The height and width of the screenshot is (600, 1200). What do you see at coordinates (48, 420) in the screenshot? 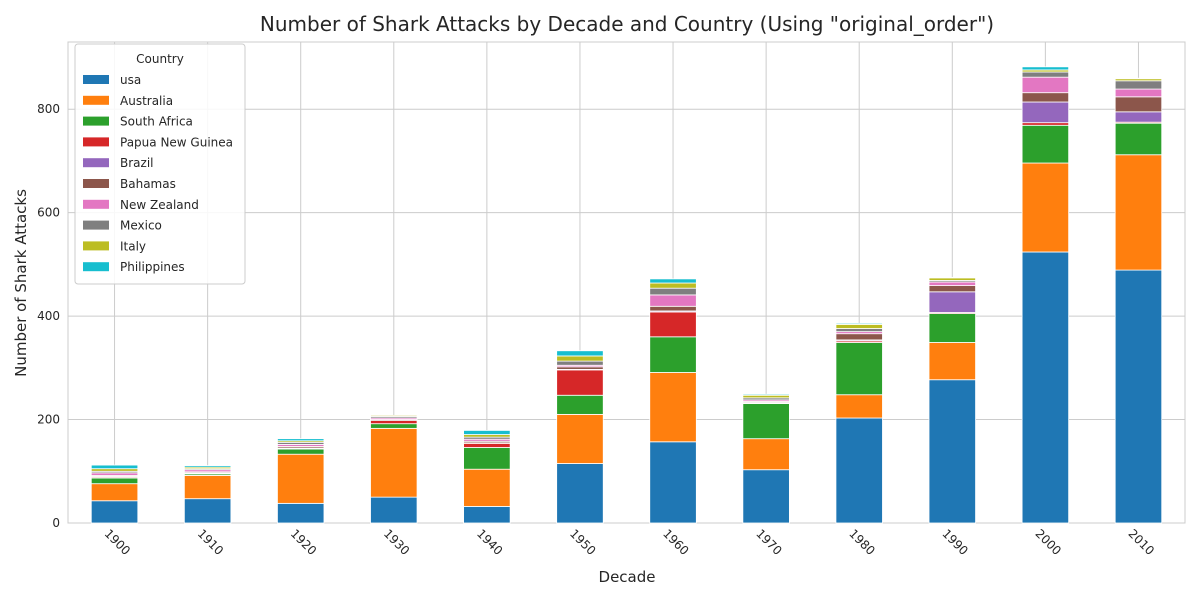
I see `y-tick-label: 200` at bounding box center [48, 420].